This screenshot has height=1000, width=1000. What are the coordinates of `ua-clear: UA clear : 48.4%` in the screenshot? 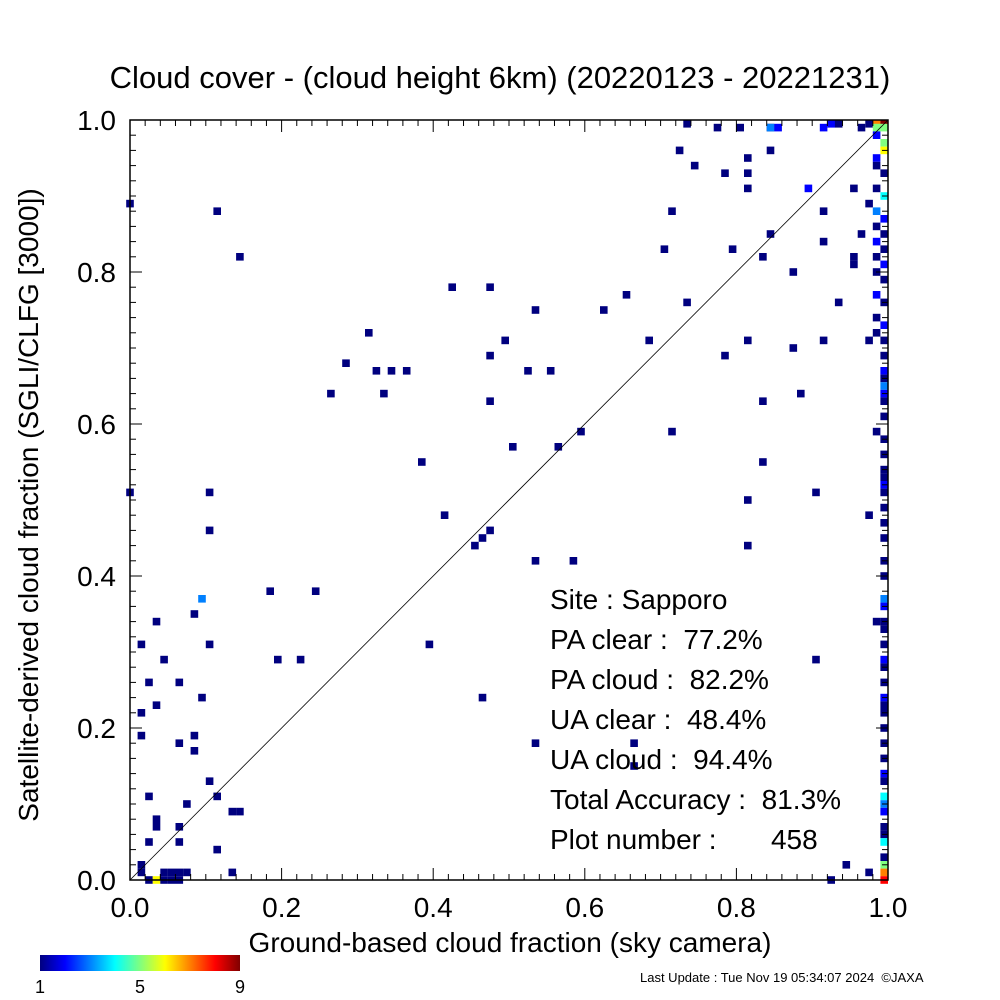 It's located at (658, 719).